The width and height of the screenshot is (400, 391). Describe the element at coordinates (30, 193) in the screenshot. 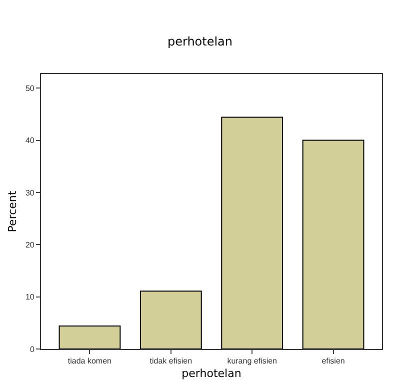

I see `y-tick-label: 30` at that location.